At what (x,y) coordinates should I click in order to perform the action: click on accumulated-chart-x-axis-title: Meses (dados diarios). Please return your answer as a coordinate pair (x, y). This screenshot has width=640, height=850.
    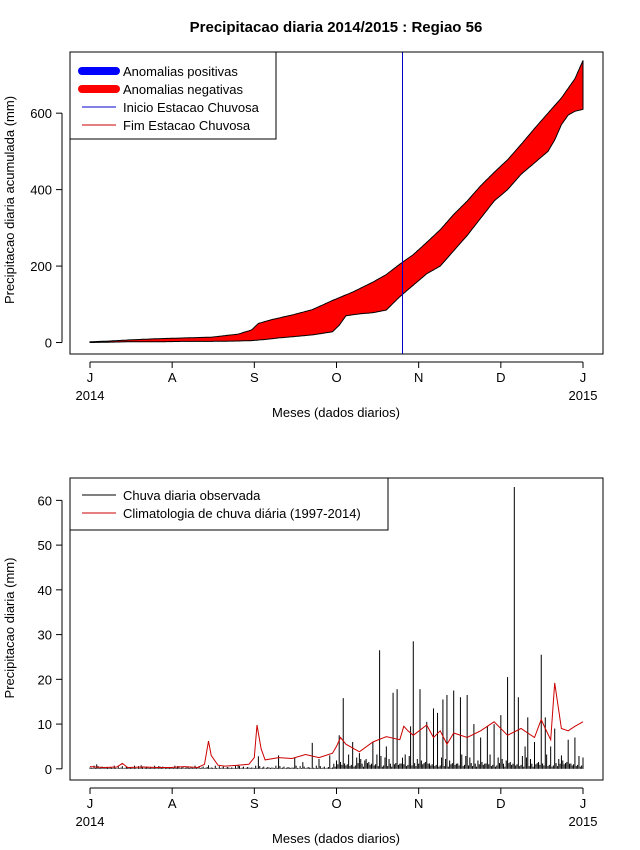
    Looking at the image, I should click on (336, 412).